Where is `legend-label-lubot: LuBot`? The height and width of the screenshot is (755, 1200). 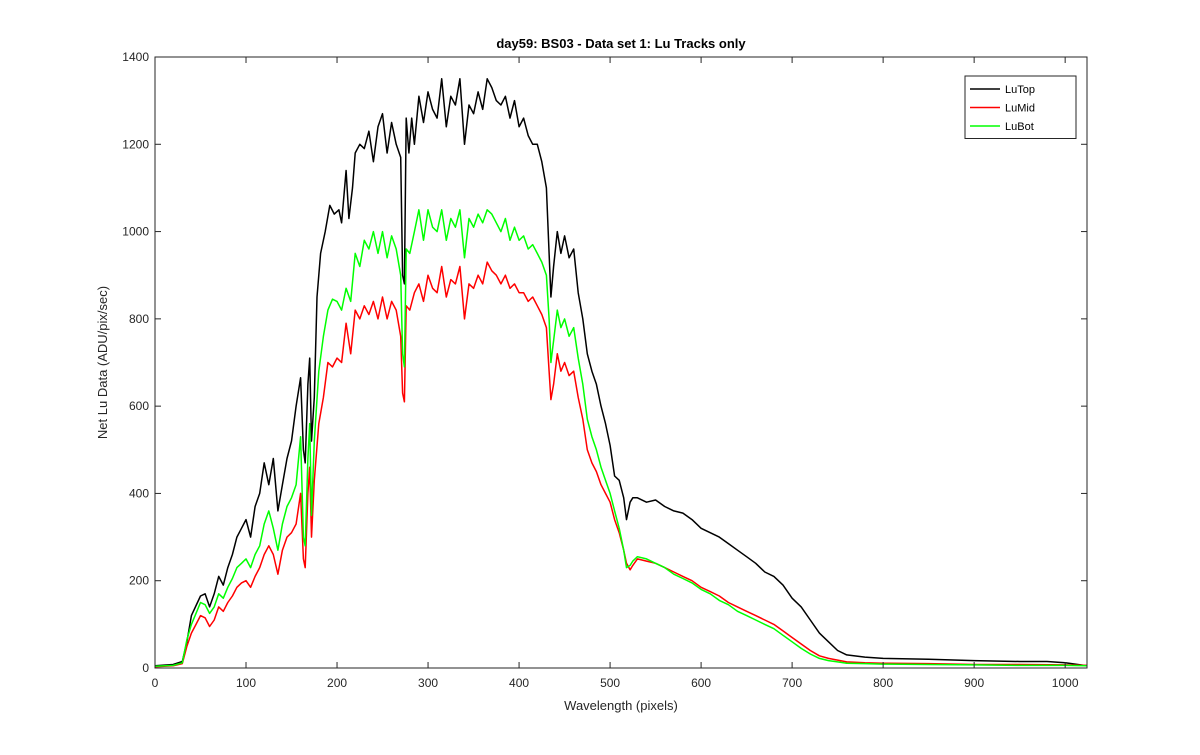
legend-label-lubot: LuBot is located at coordinates (1019, 127).